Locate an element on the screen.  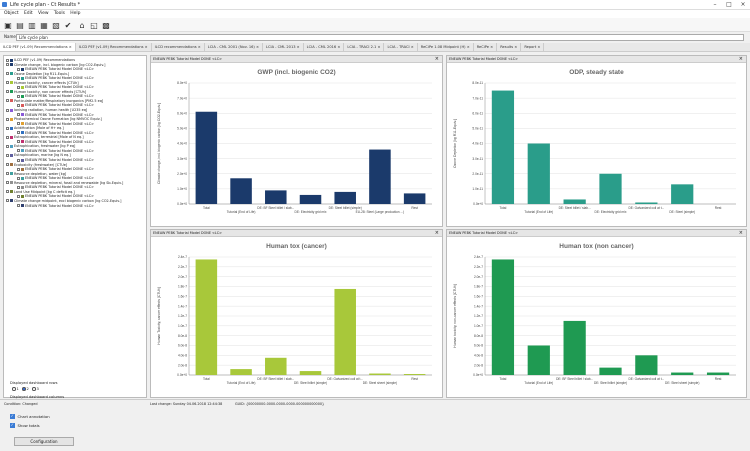
tree-item: Human toxicity, cancer effects [CTUh] is located at coordinates (76, 83).